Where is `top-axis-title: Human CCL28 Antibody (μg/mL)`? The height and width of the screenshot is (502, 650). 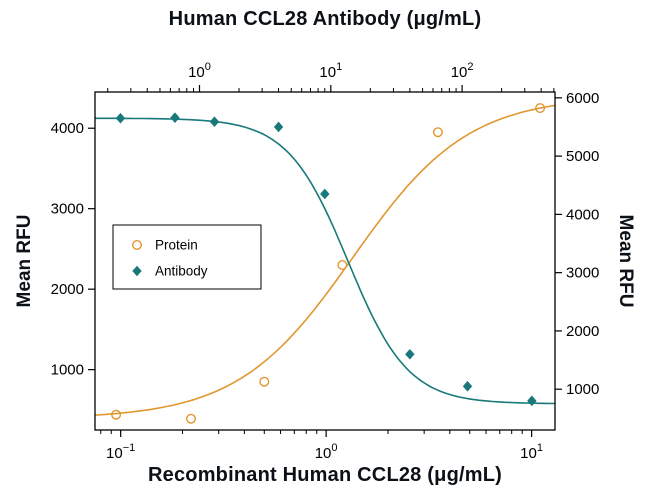
top-axis-title: Human CCL28 Antibody (μg/mL) is located at coordinates (325, 19).